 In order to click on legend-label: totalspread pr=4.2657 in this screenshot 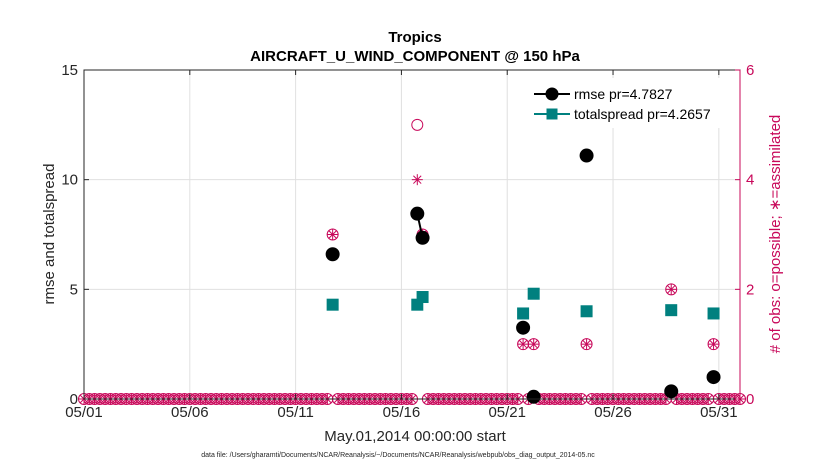, I will do `click(642, 114)`.